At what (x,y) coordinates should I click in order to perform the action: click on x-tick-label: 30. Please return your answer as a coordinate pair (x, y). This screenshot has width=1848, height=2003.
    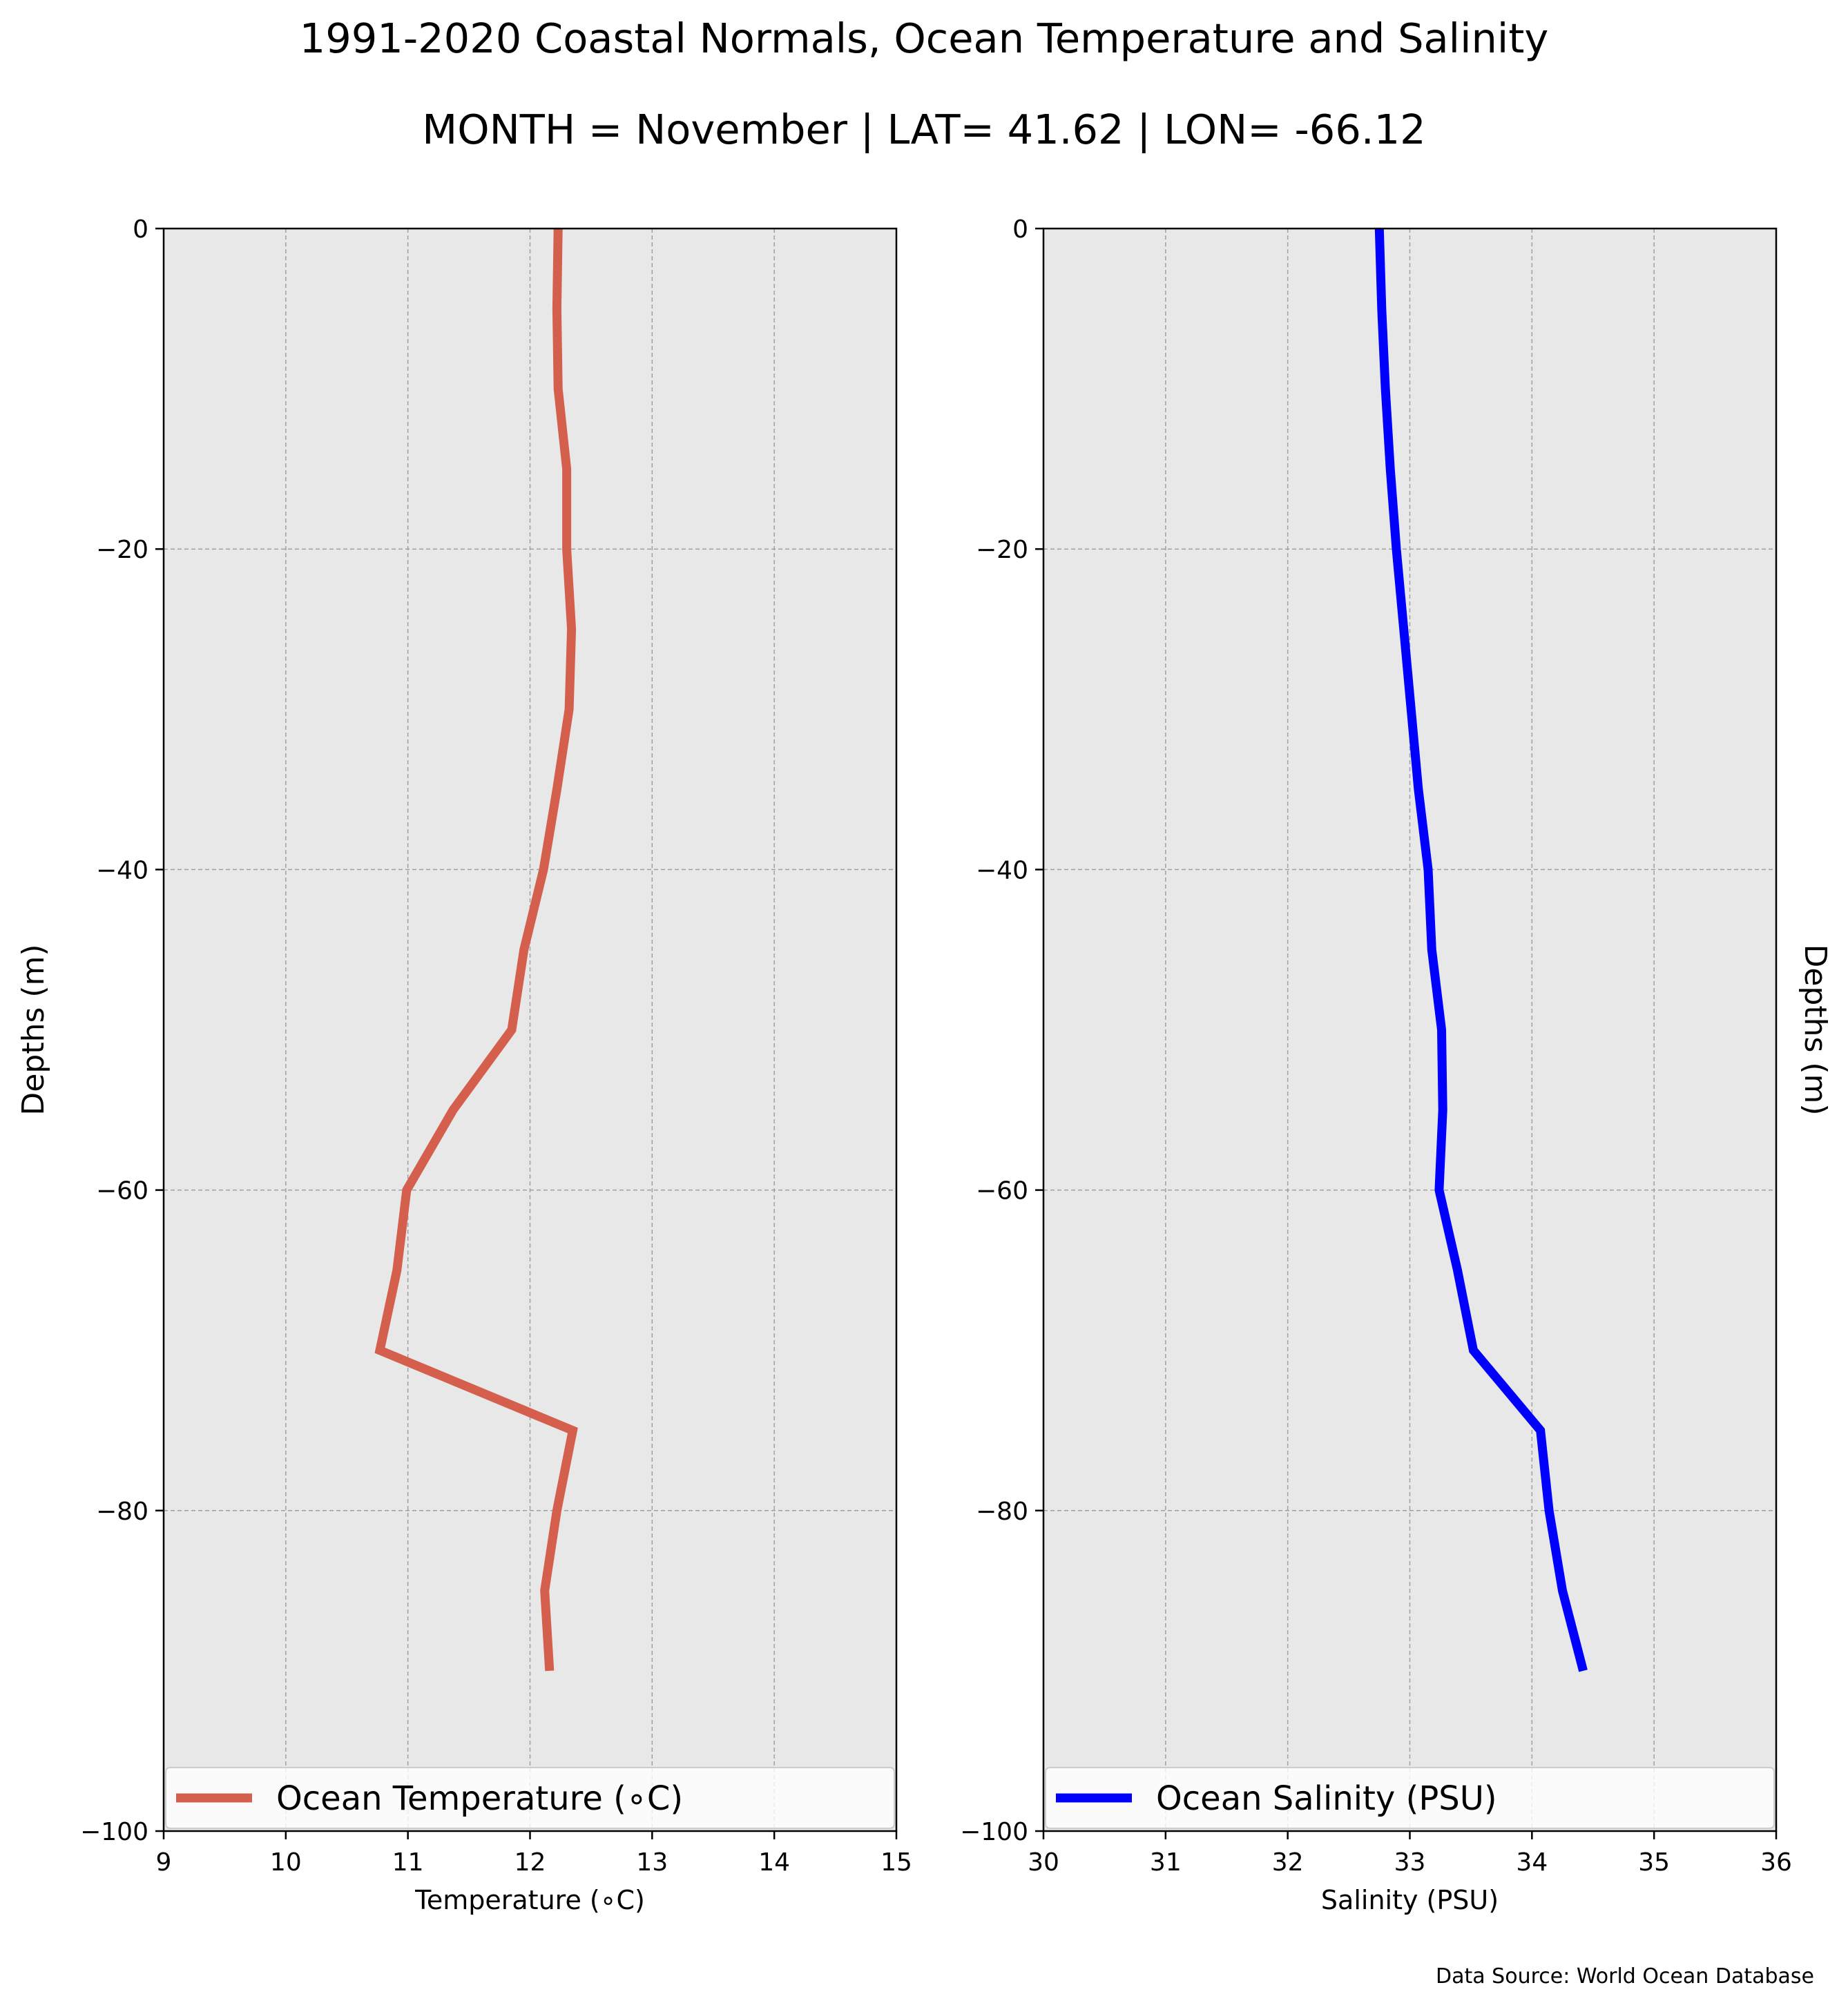
    Looking at the image, I should click on (1043, 1862).